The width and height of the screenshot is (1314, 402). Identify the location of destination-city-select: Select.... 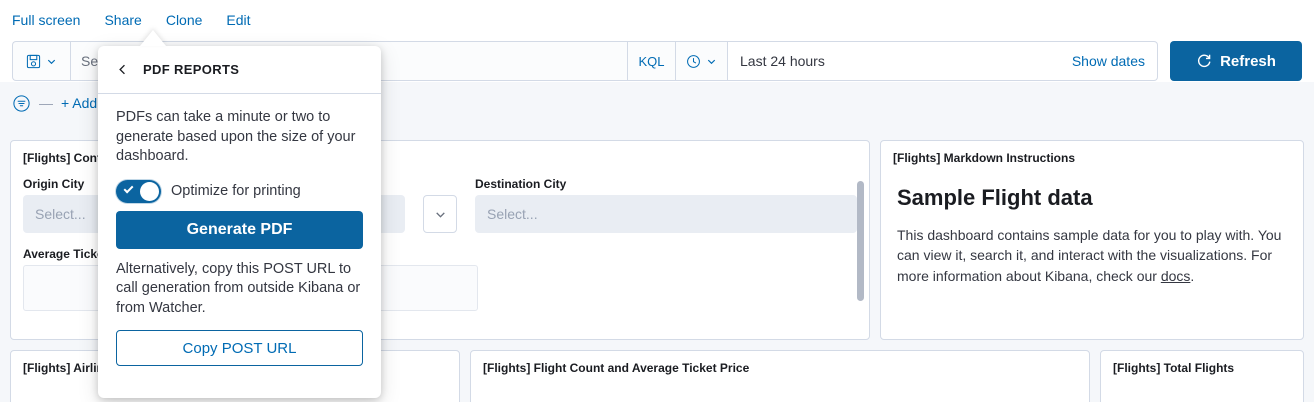
(666, 214).